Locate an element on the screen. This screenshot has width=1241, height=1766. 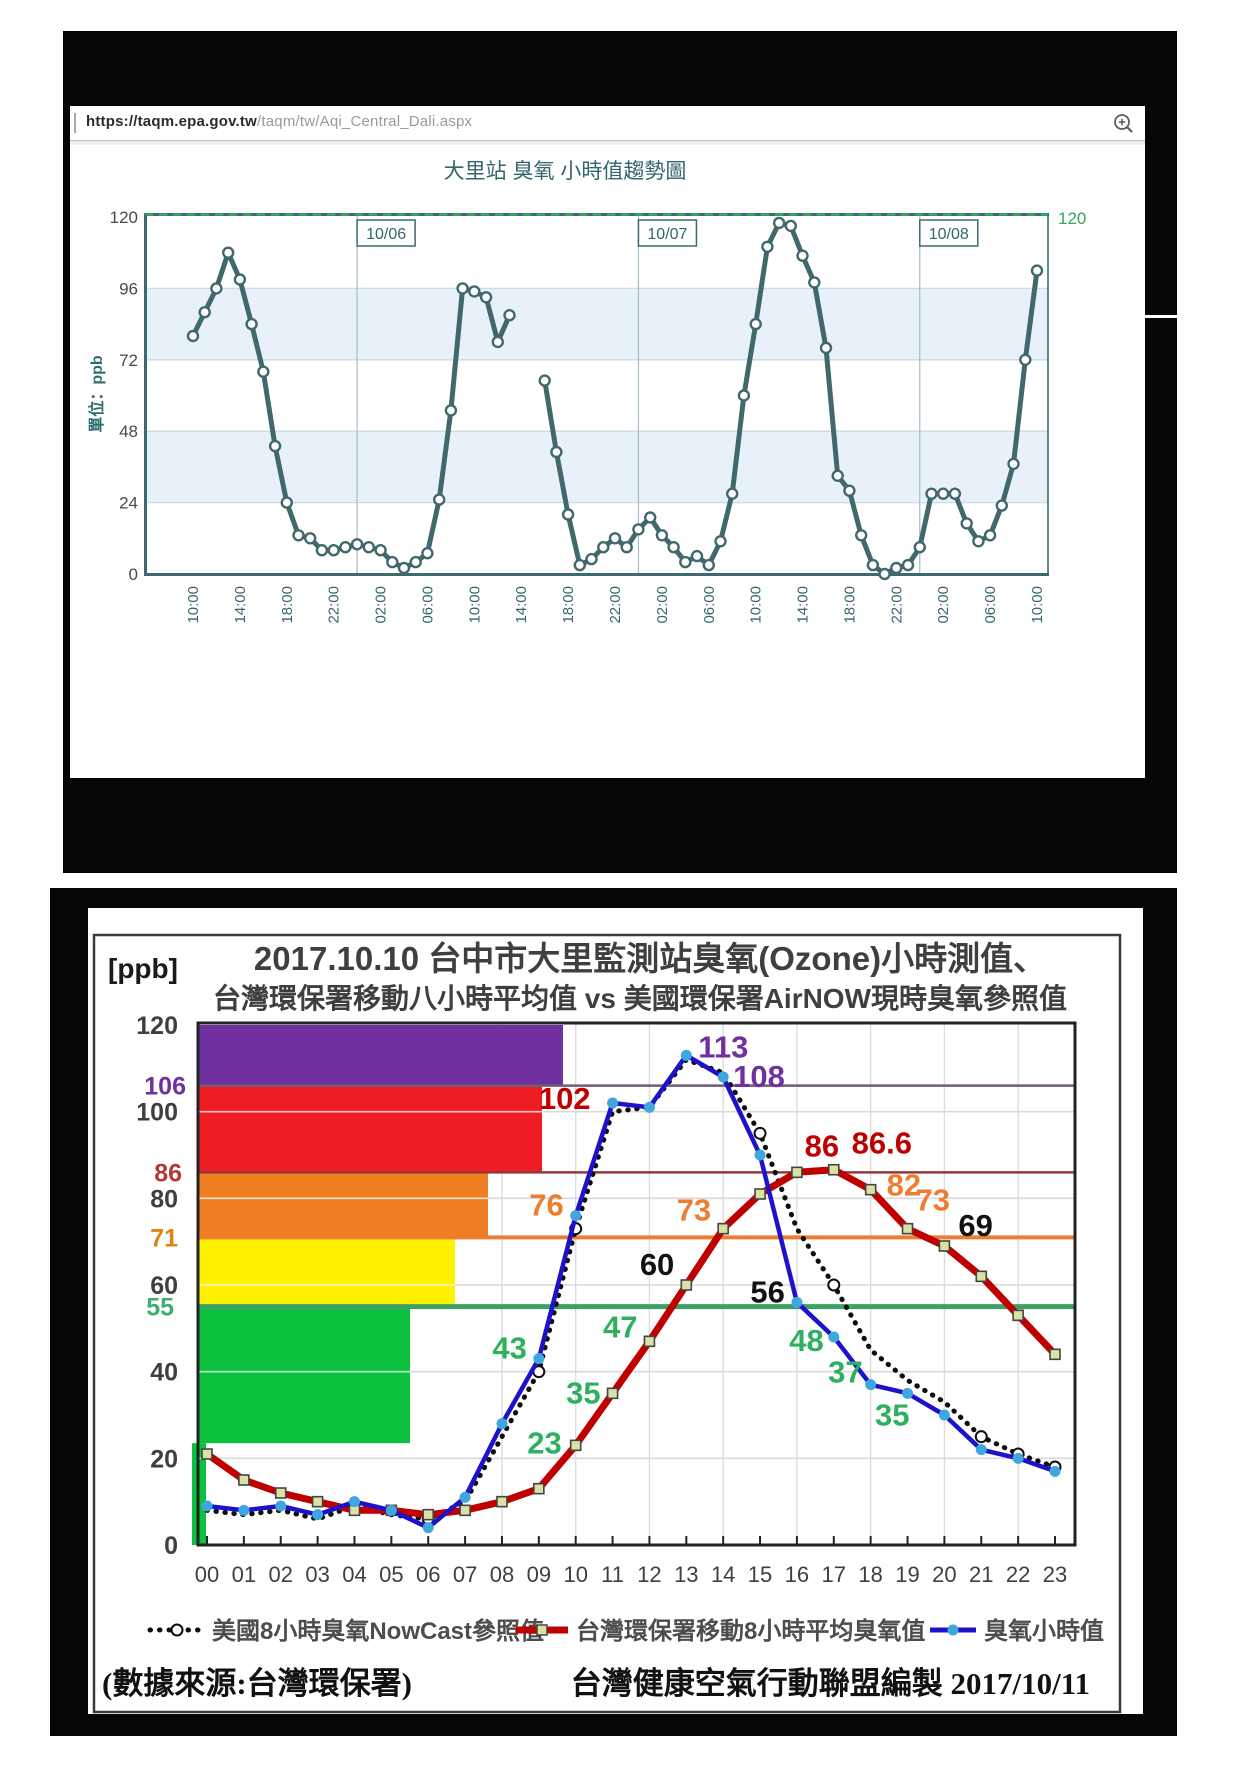
svg-text: 73 is located at coordinates (933, 1200).